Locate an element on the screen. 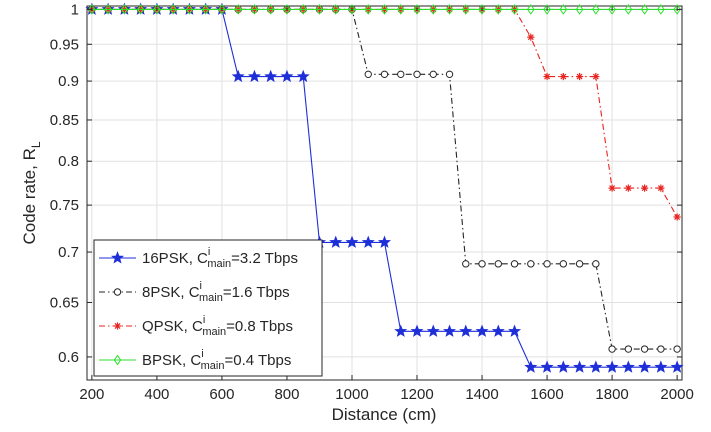 The width and height of the screenshot is (711, 432). legend-label-name: BPSK, C is located at coordinates (171, 360).